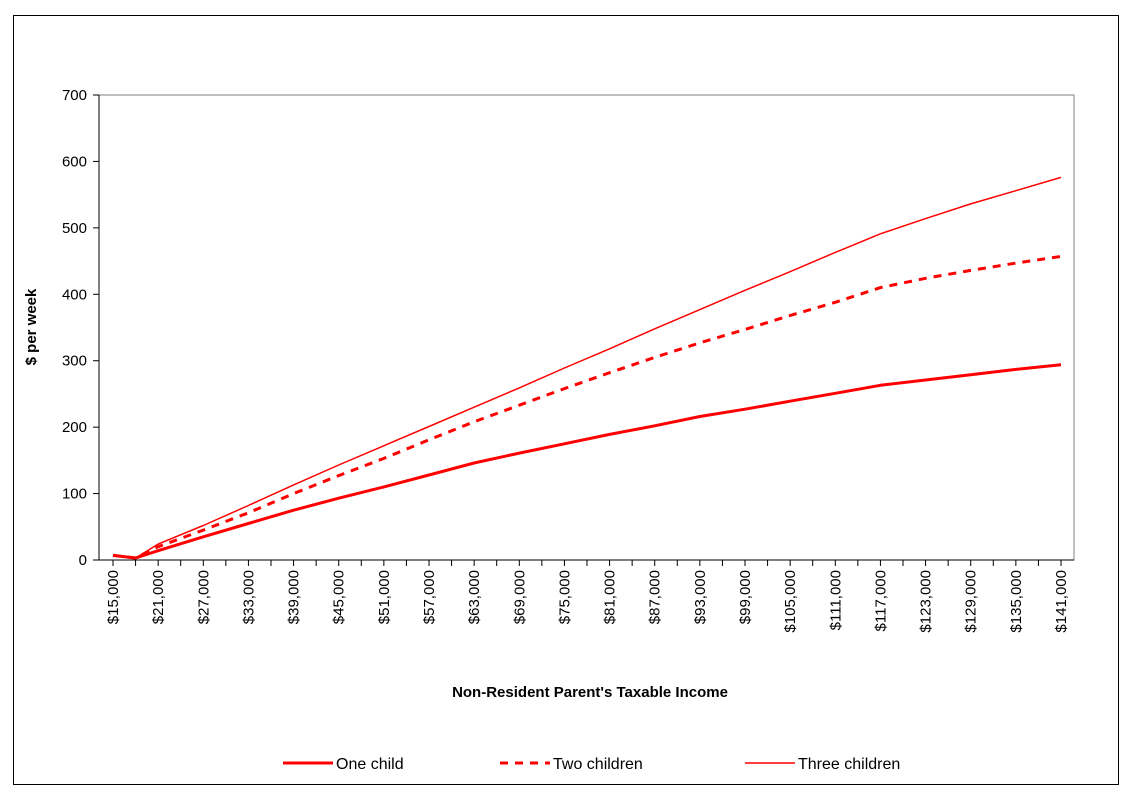 The width and height of the screenshot is (1135, 796). What do you see at coordinates (598, 764) in the screenshot?
I see `legend-label-two-children: Two children` at bounding box center [598, 764].